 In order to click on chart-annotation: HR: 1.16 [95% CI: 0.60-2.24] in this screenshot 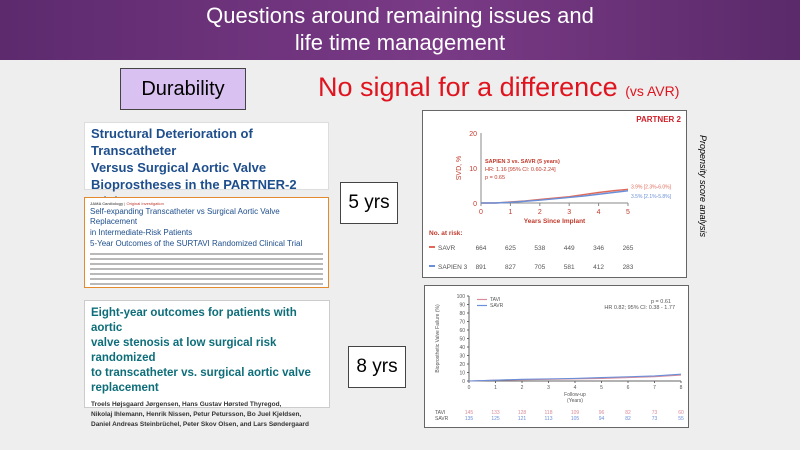, I will do `click(520, 170)`.